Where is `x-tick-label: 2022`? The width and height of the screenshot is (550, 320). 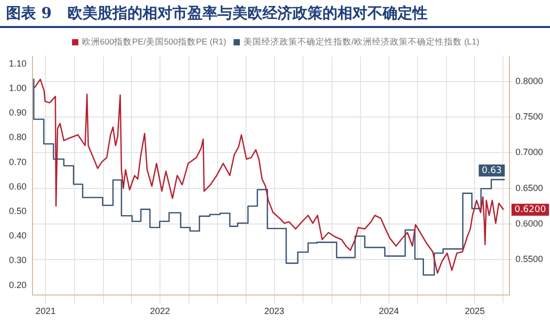 x-tick-label: 2022 is located at coordinates (160, 311).